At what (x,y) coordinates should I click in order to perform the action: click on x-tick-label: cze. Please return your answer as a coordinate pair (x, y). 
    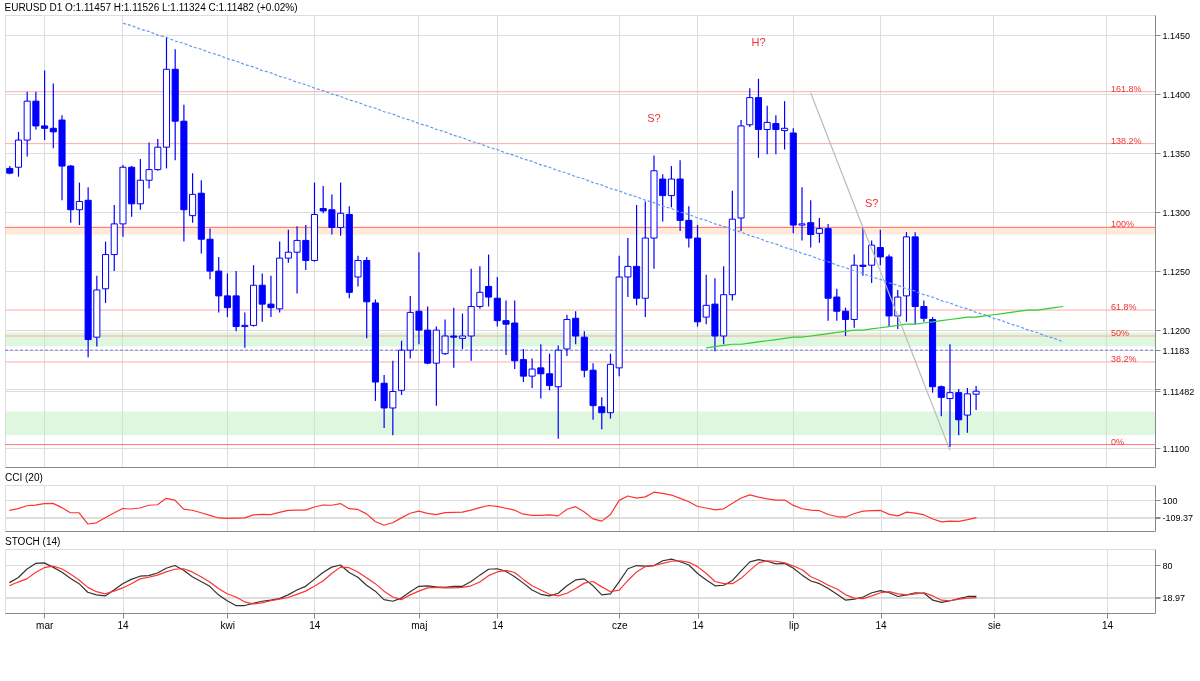
    Looking at the image, I should click on (619, 625).